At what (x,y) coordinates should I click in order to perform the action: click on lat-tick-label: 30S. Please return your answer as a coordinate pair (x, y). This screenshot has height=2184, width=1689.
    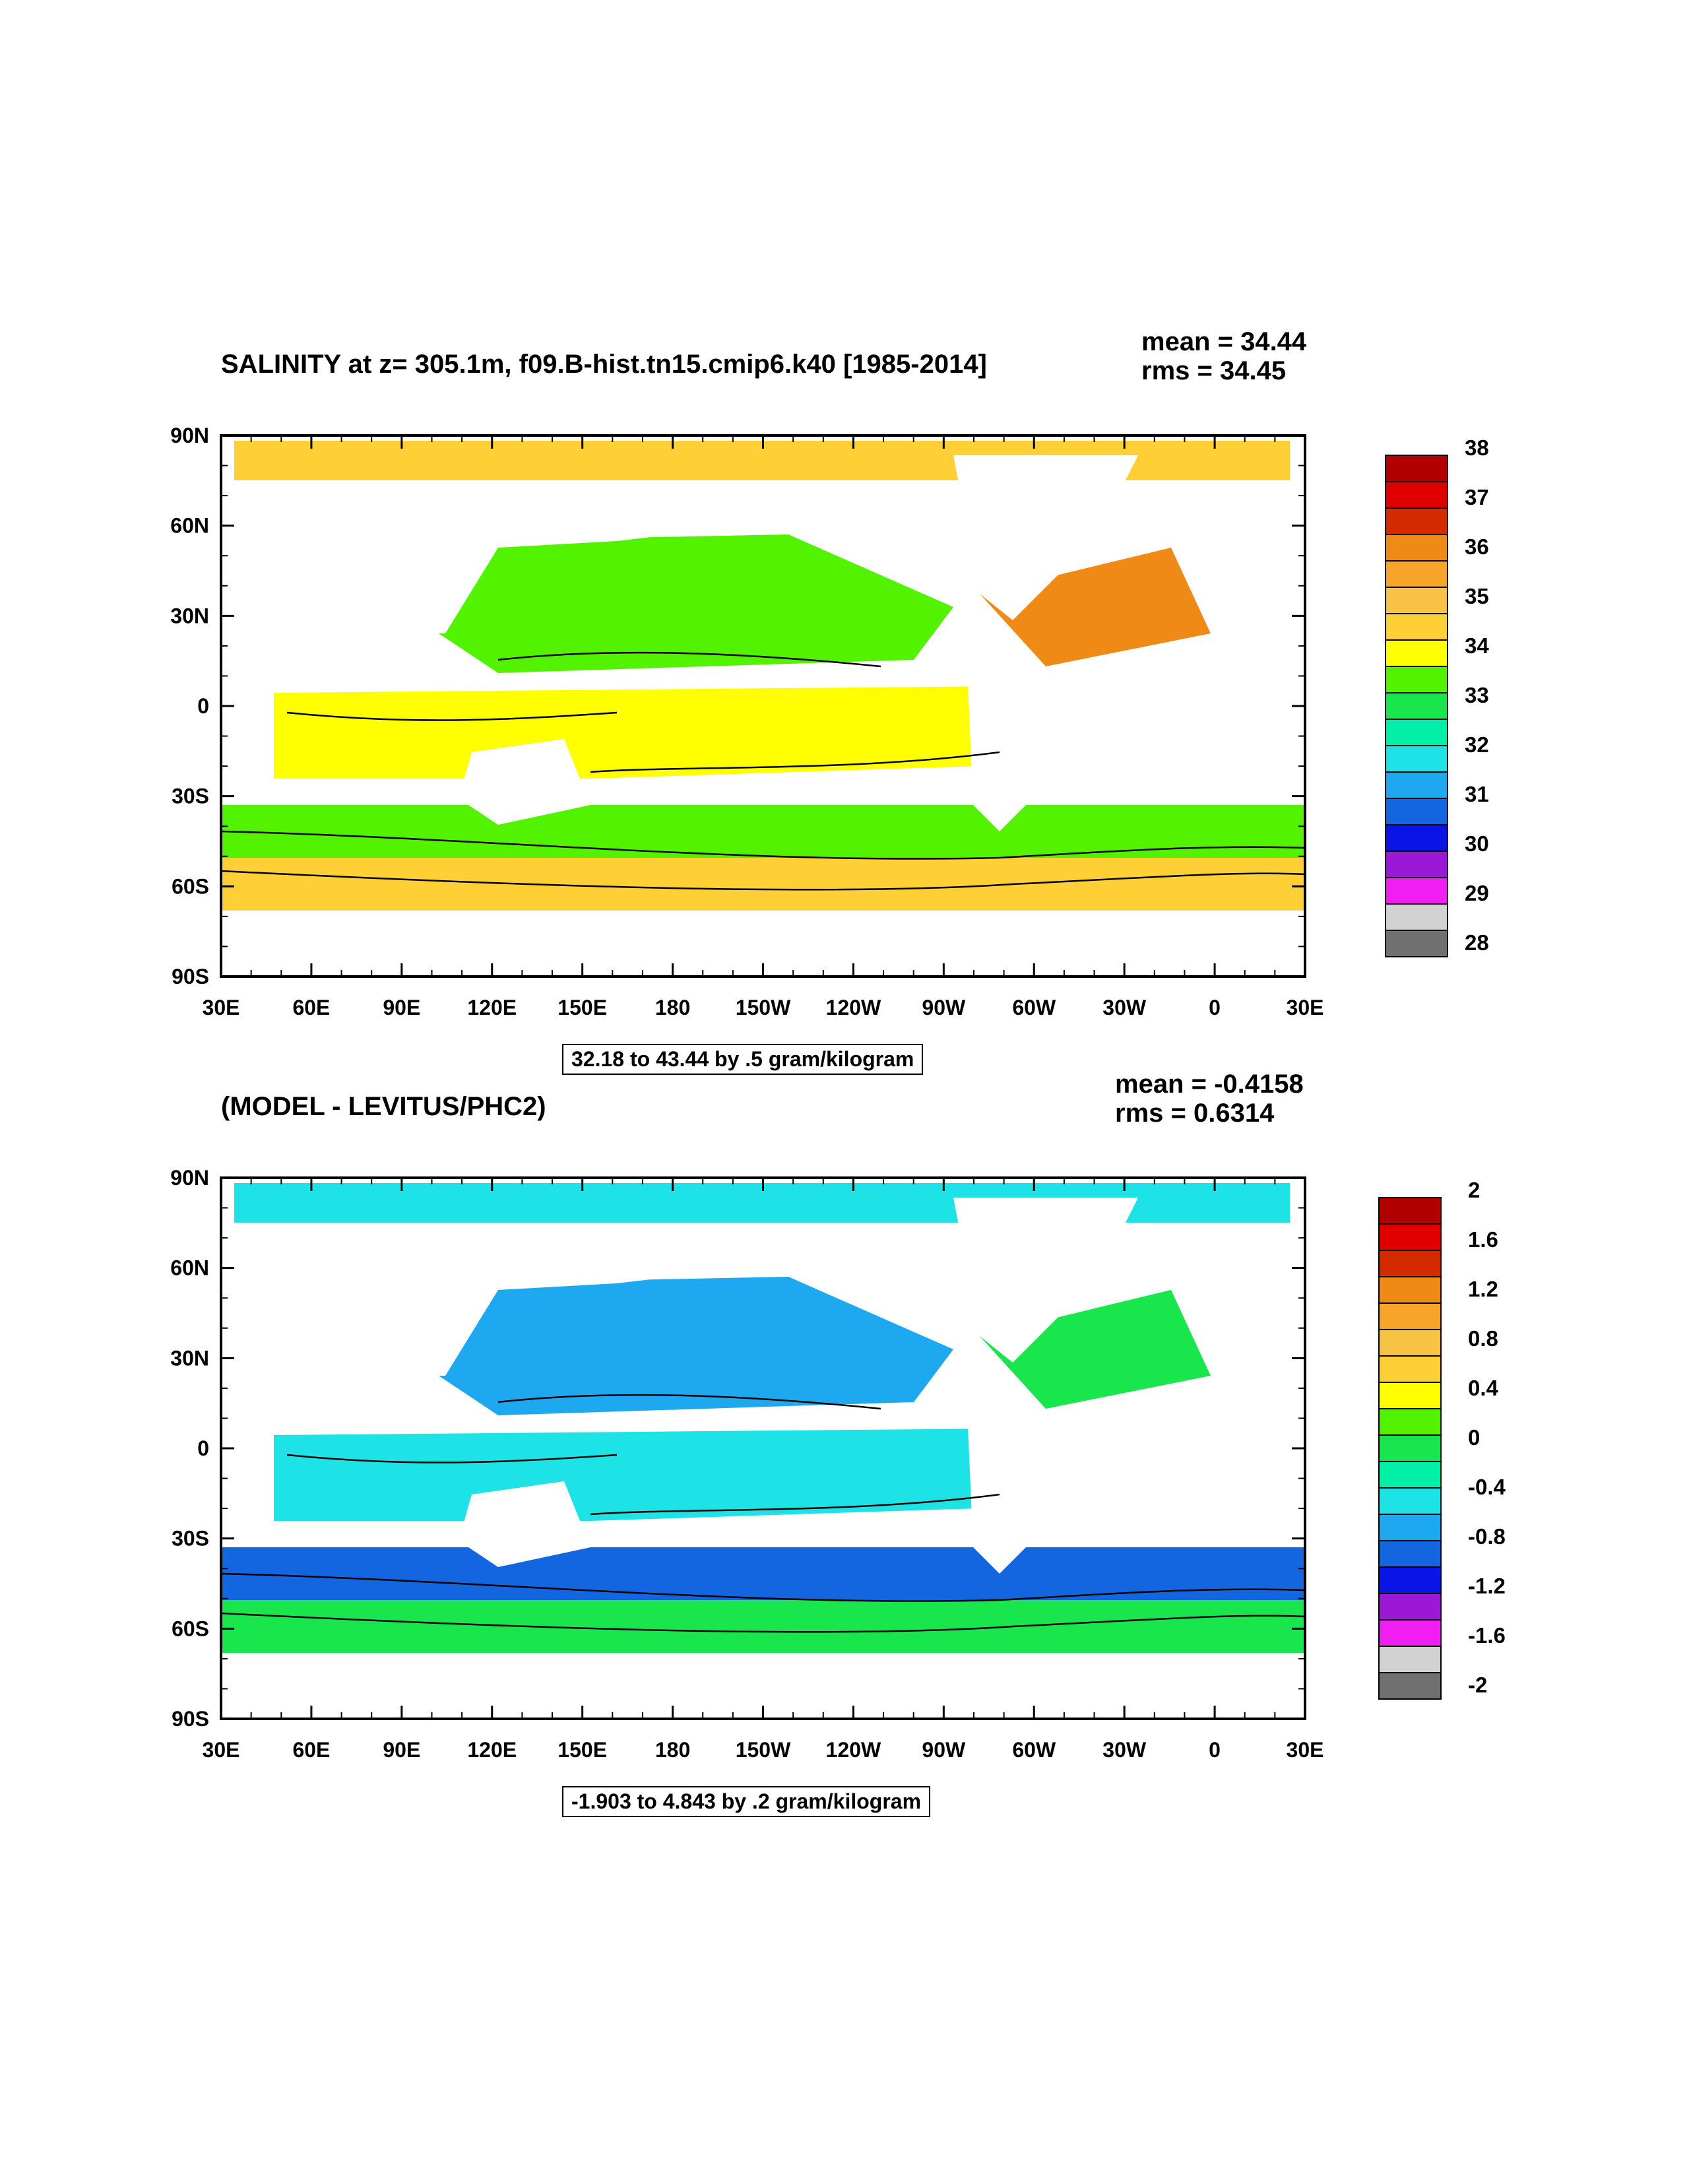
    Looking at the image, I should click on (190, 796).